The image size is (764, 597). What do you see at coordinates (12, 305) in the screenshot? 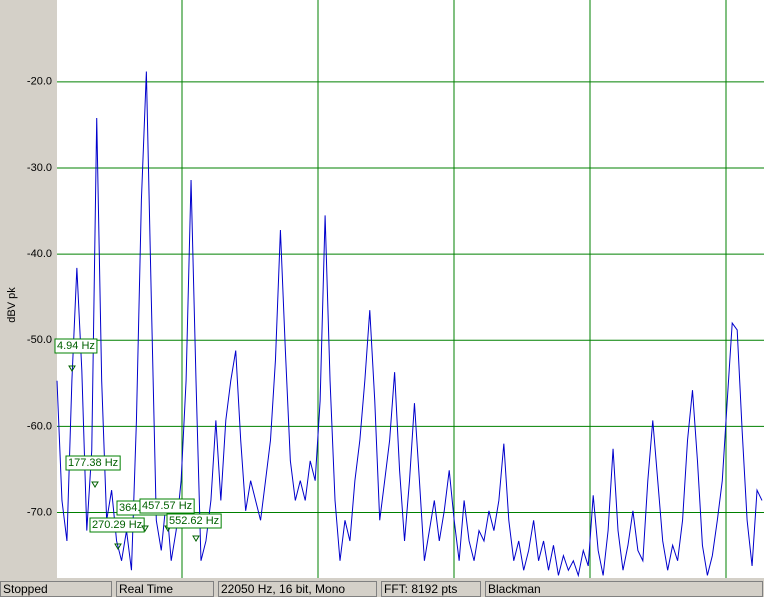
I see `y-axis-label: dBV pk` at bounding box center [12, 305].